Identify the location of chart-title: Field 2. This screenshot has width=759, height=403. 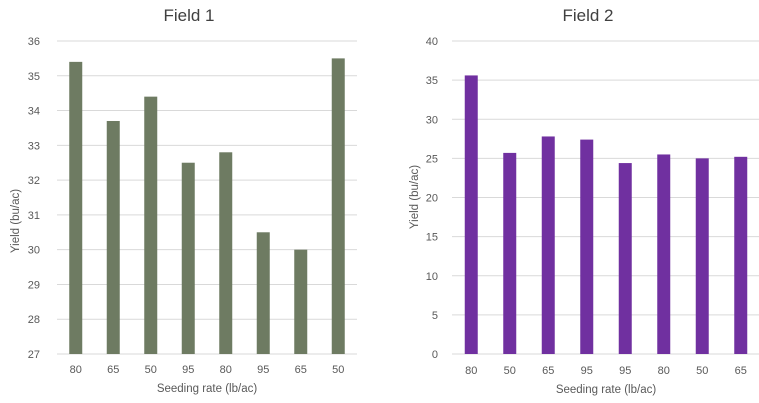
(587, 15).